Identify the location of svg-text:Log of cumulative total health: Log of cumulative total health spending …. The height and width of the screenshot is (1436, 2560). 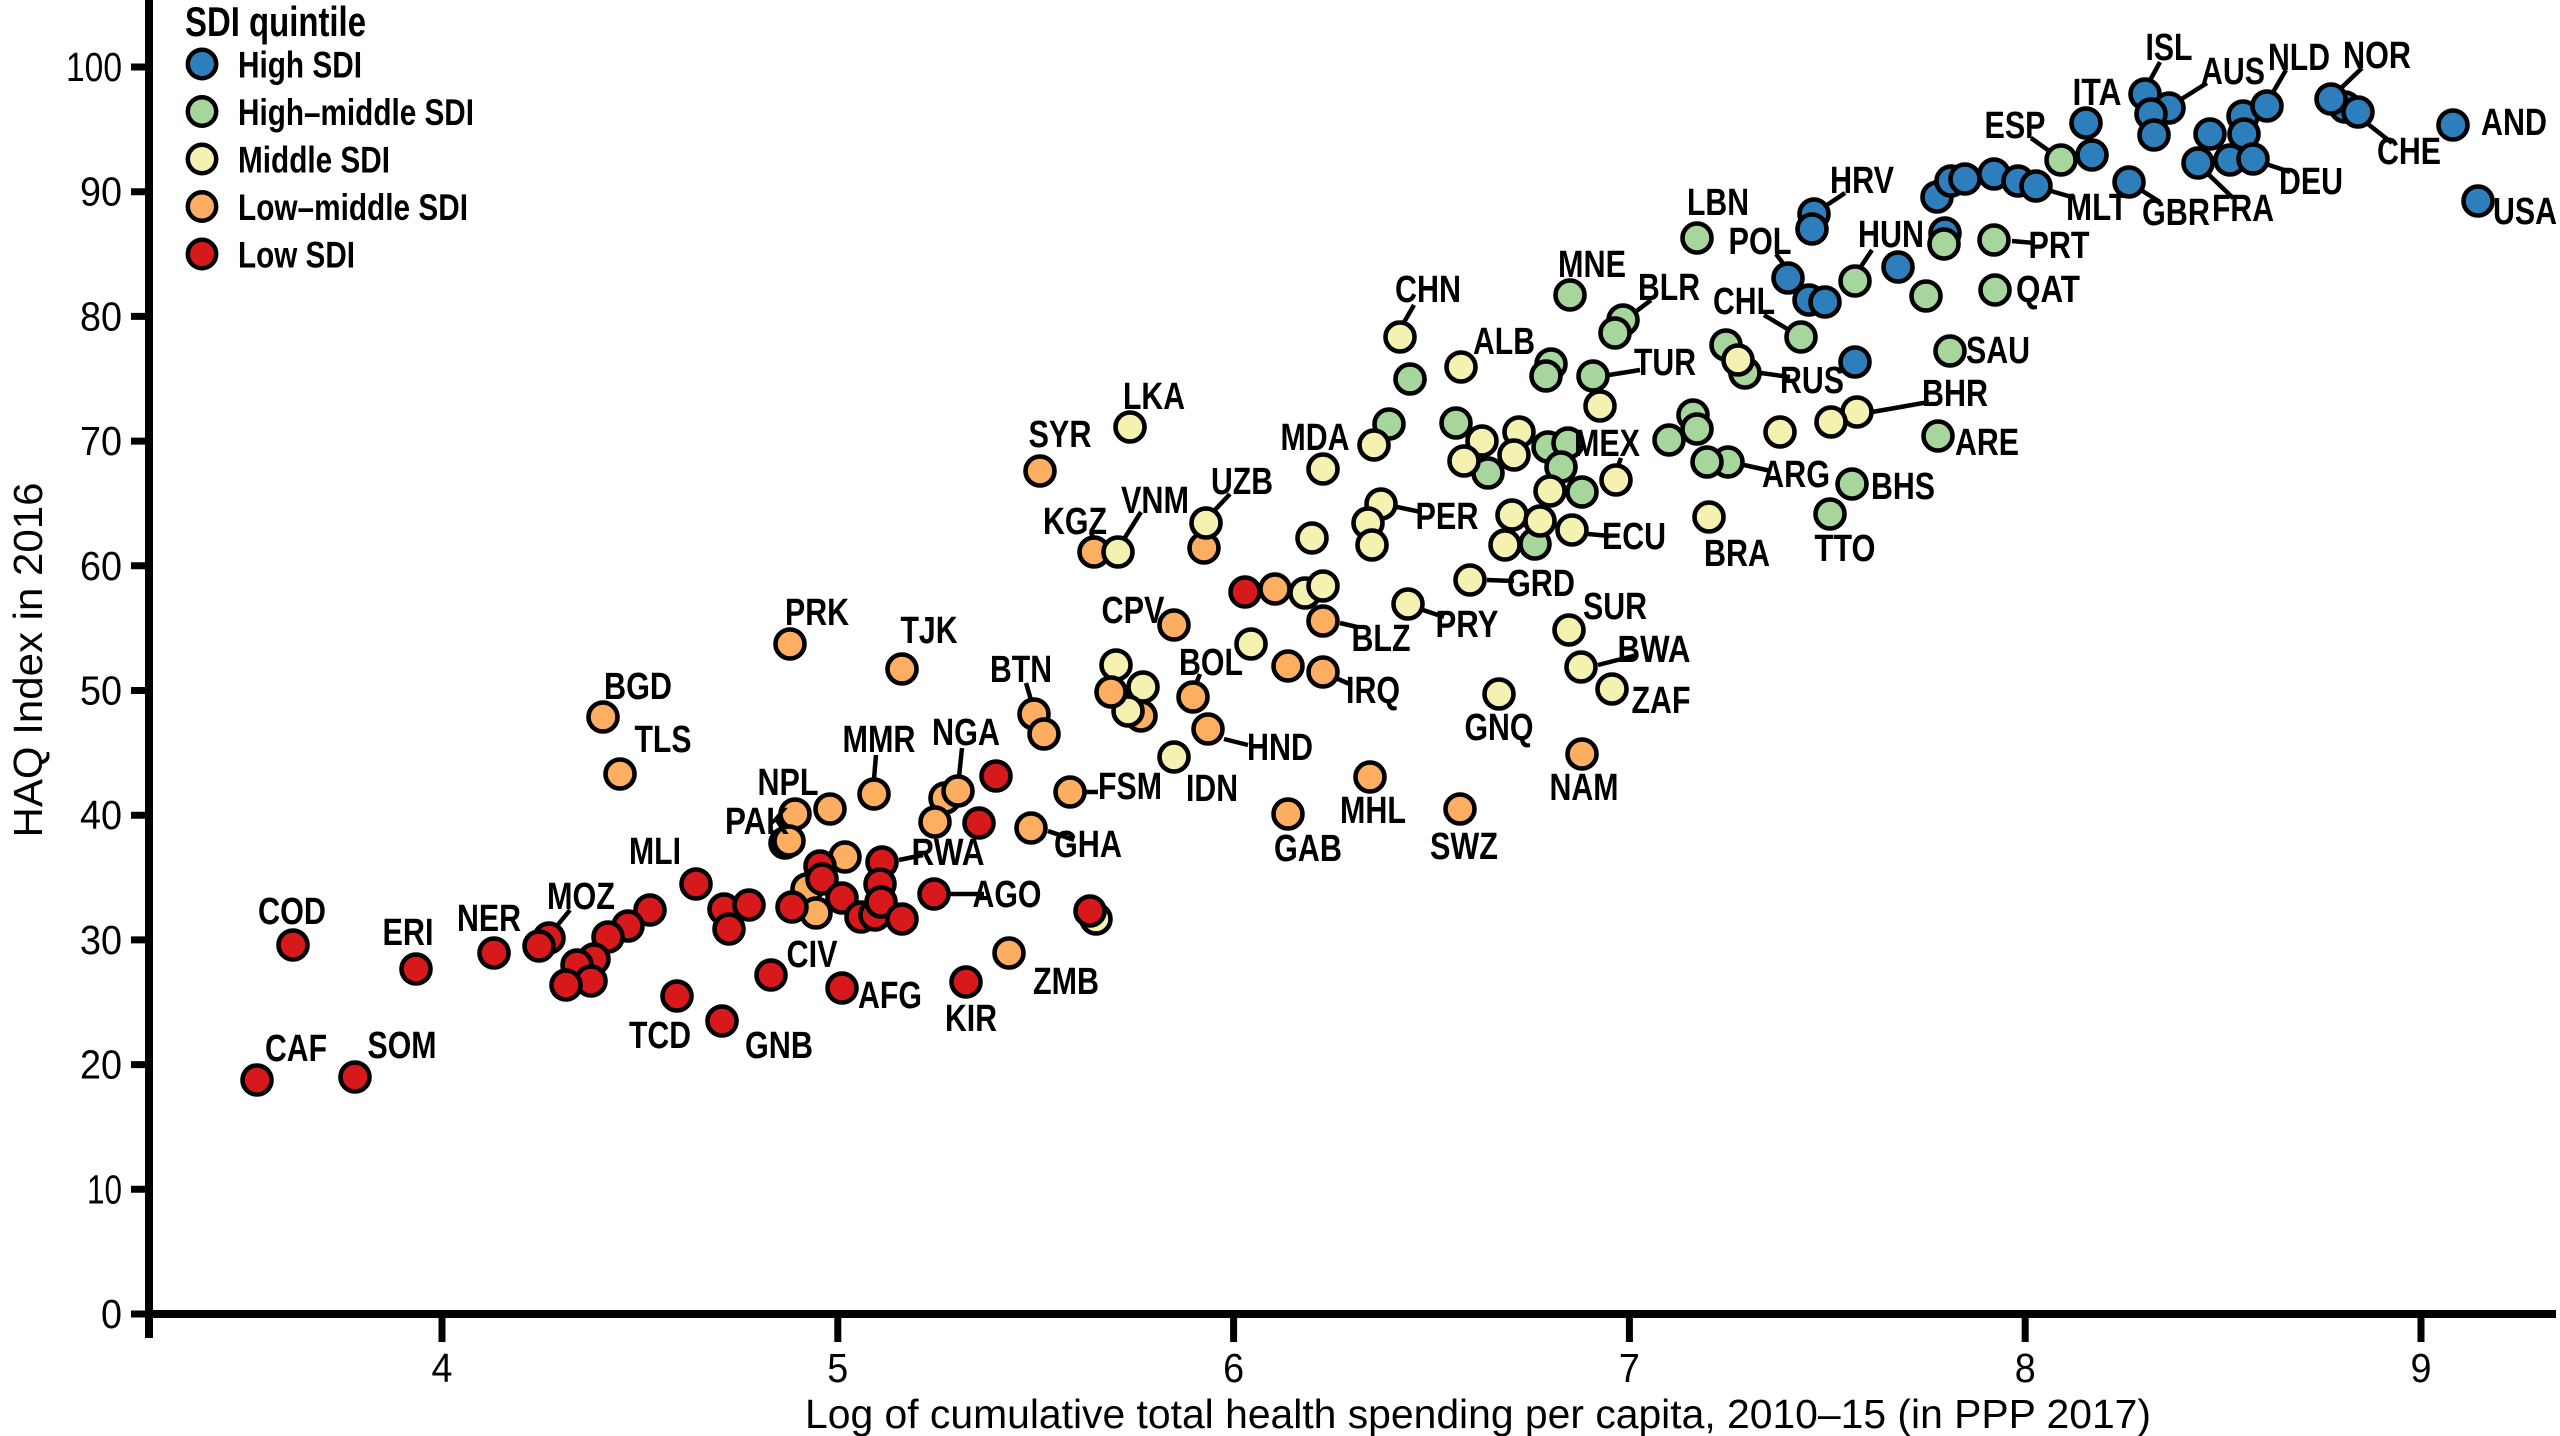
(1478, 1413).